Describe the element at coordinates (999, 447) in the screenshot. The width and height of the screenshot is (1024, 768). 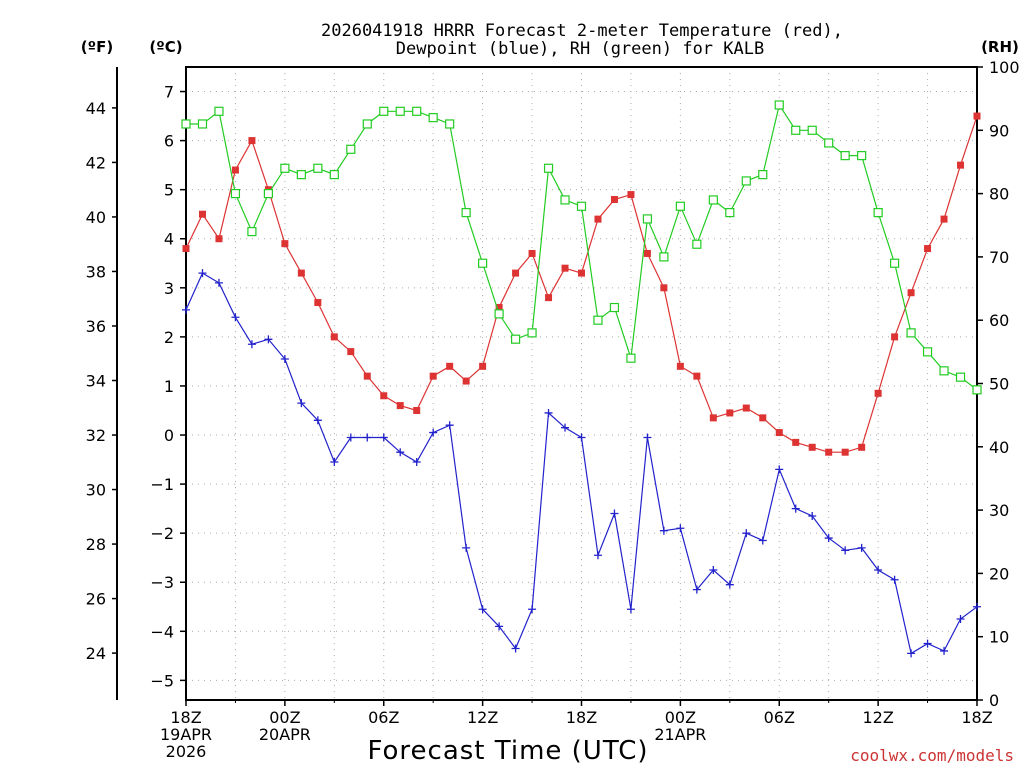
I see `rh-tick-label: 40` at that location.